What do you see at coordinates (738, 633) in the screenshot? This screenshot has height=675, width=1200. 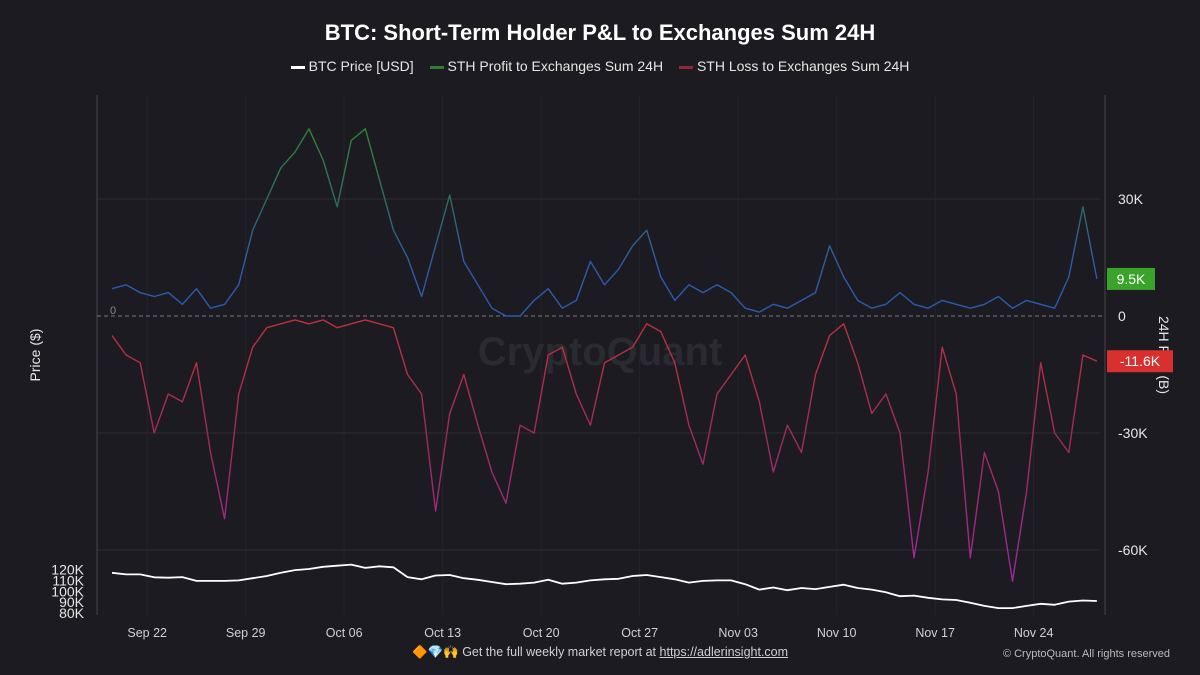 I see `x-tick-label: Nov 03` at bounding box center [738, 633].